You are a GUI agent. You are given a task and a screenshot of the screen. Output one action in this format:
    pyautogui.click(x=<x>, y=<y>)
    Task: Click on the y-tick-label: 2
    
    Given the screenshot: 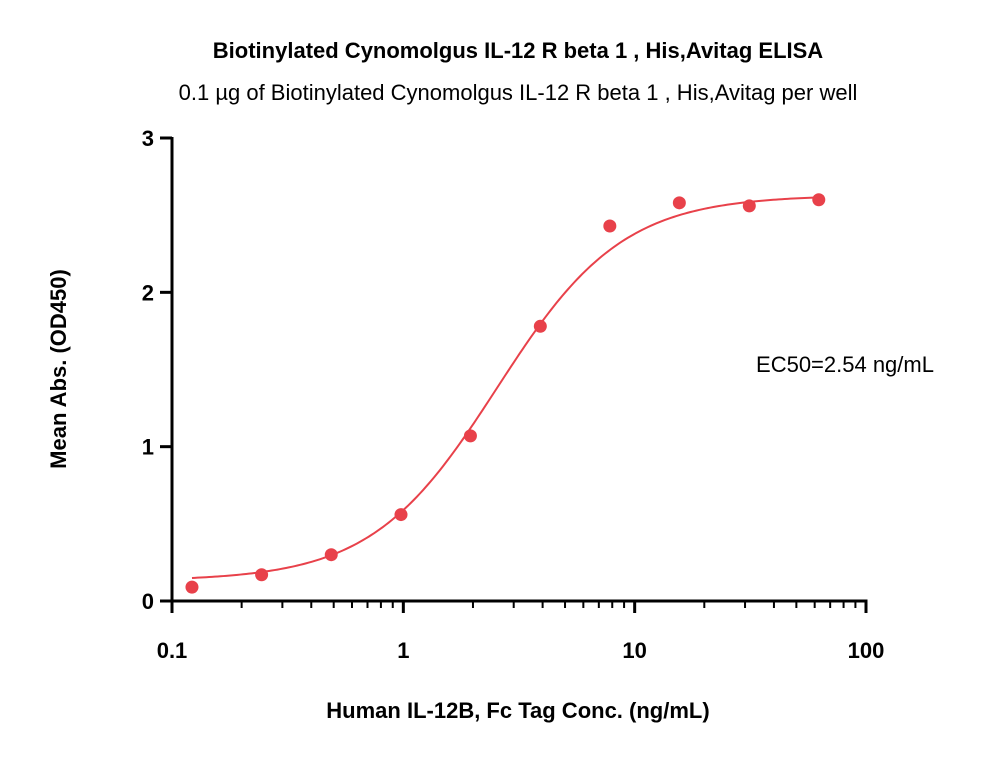 What is the action you would take?
    pyautogui.click(x=148, y=292)
    